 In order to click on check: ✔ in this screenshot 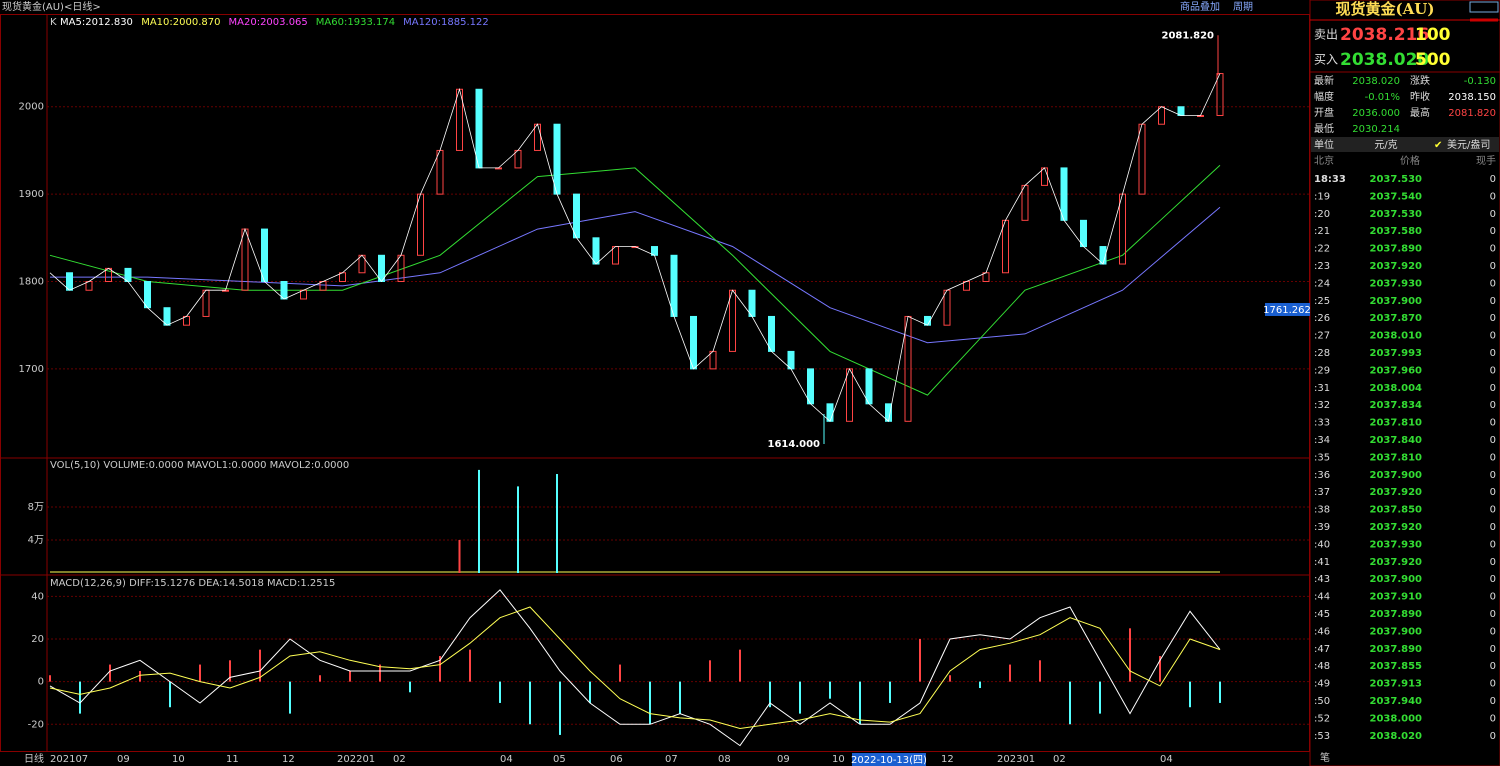, I will do `click(1438, 145)`.